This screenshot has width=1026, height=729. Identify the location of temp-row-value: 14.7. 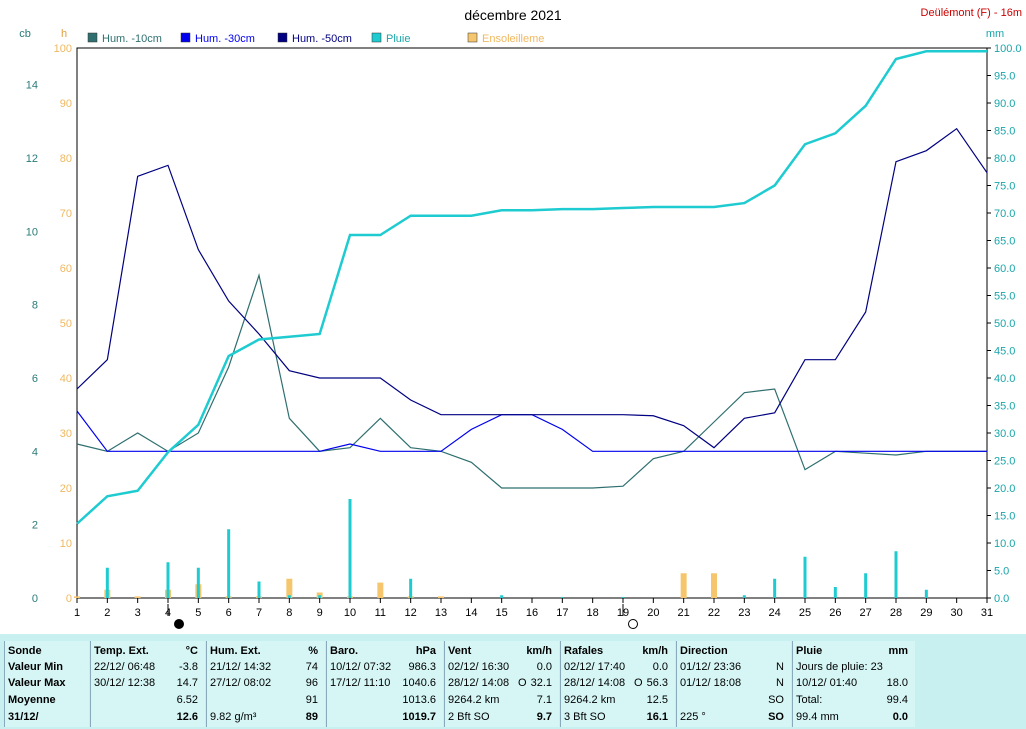
(187, 683).